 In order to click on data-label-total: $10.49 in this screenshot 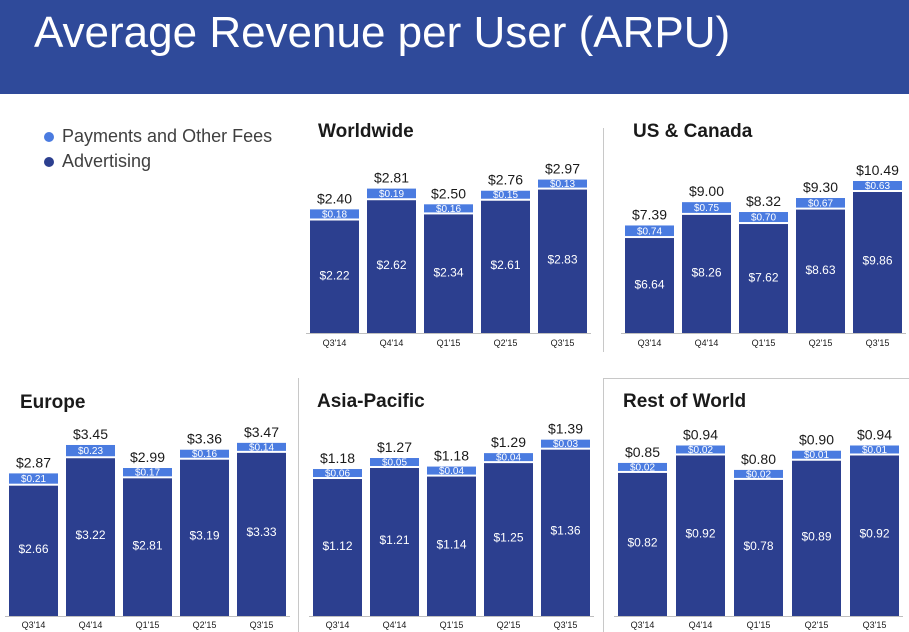, I will do `click(877, 170)`.